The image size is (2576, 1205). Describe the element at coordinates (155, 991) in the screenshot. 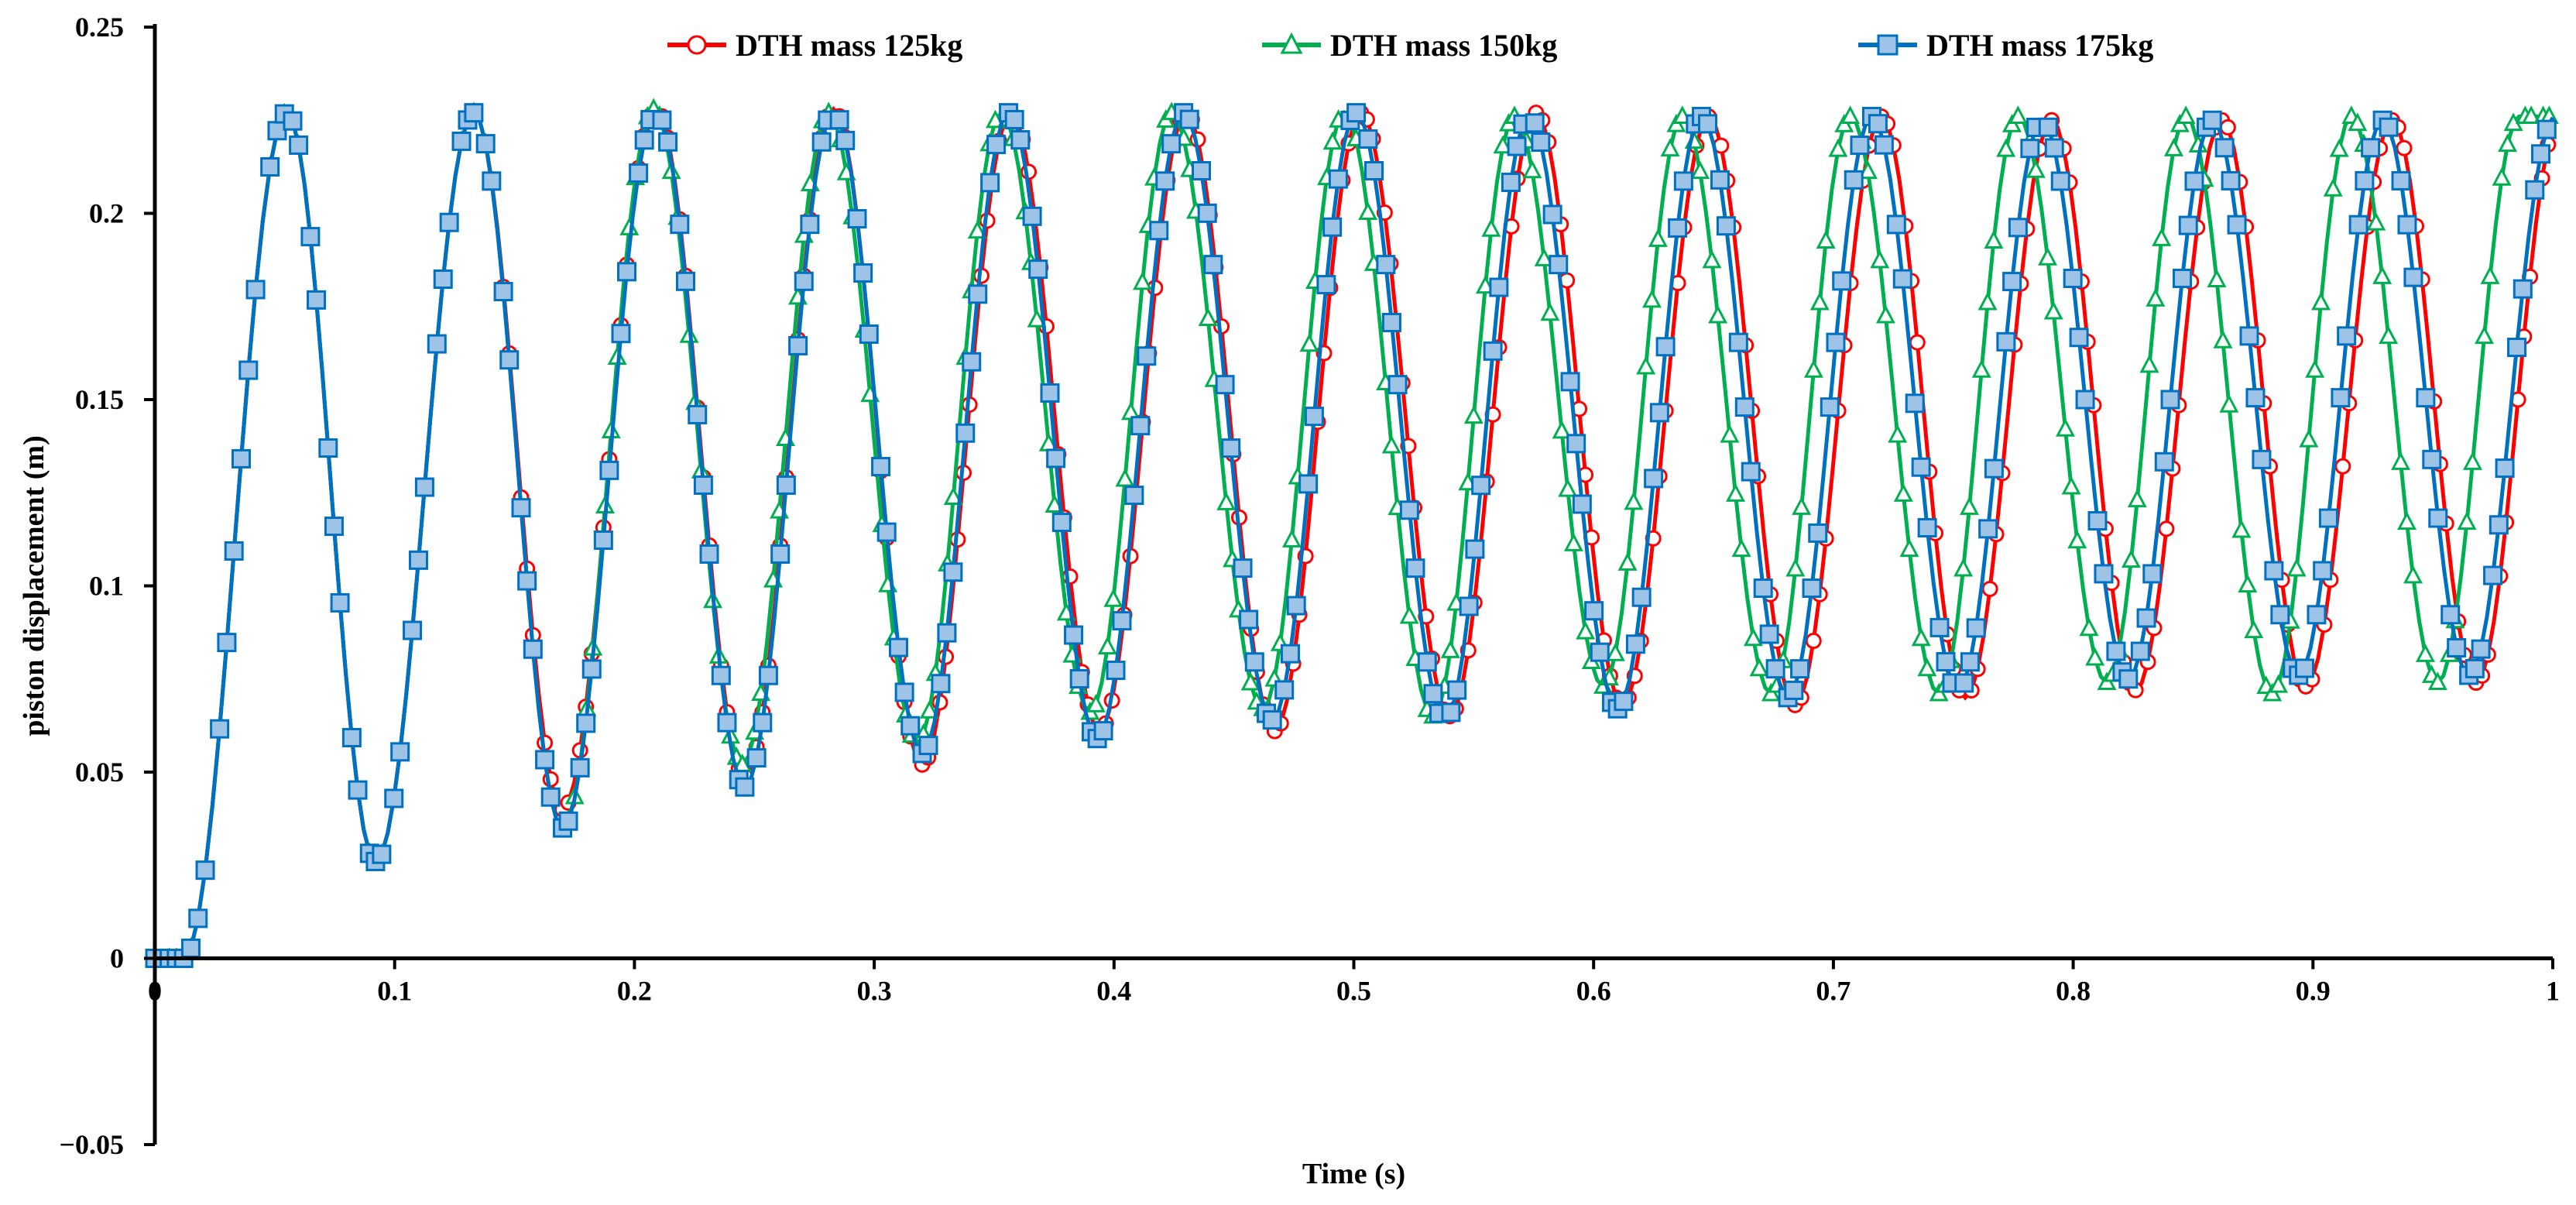

I see `x-tick-label: 0` at that location.